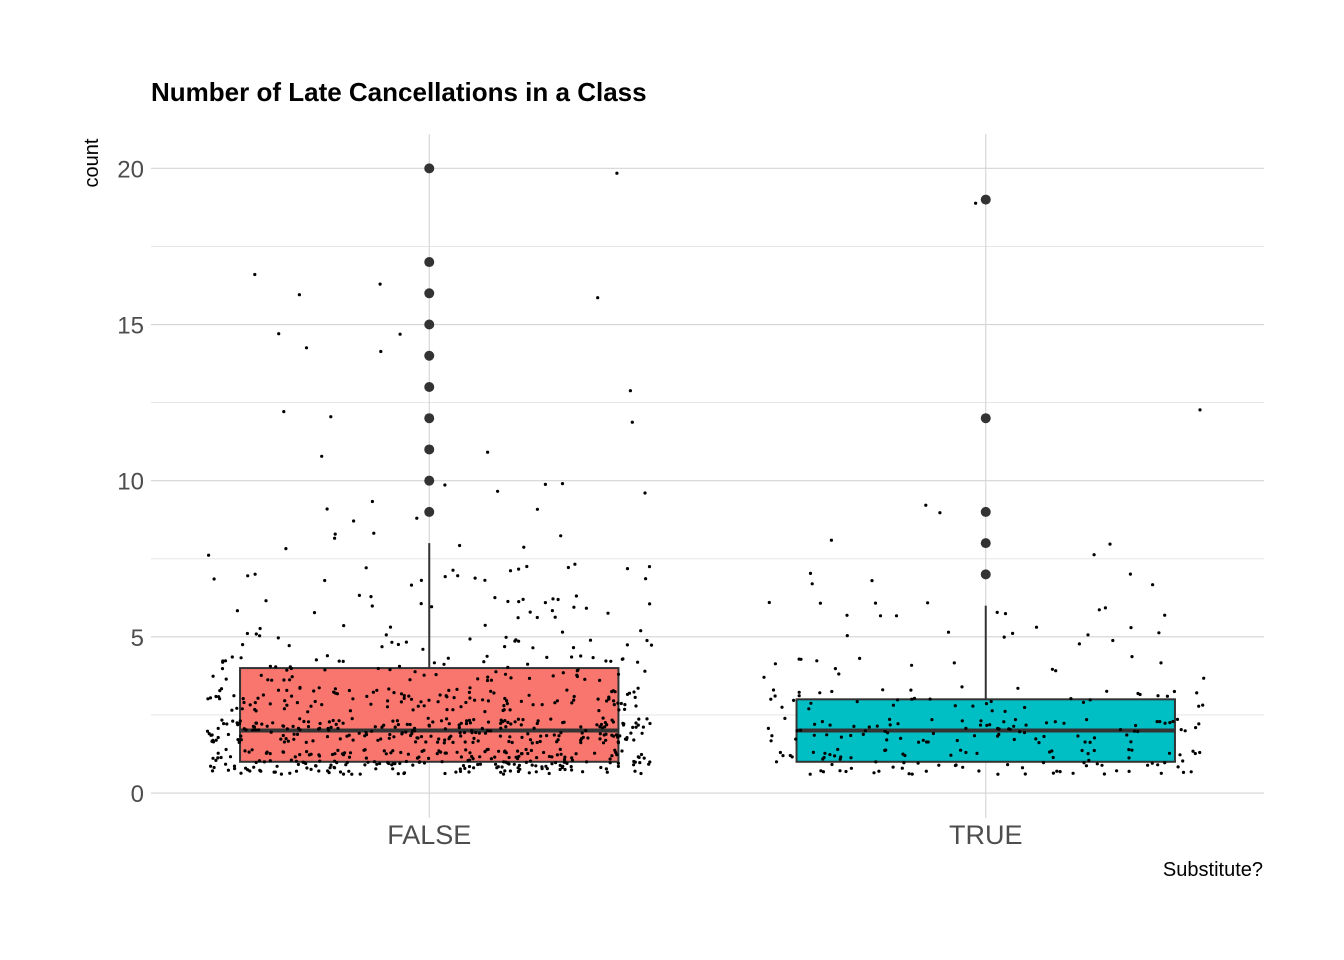  I want to click on chart-title: Number of Late Cancellations in a Class, so click(399, 92).